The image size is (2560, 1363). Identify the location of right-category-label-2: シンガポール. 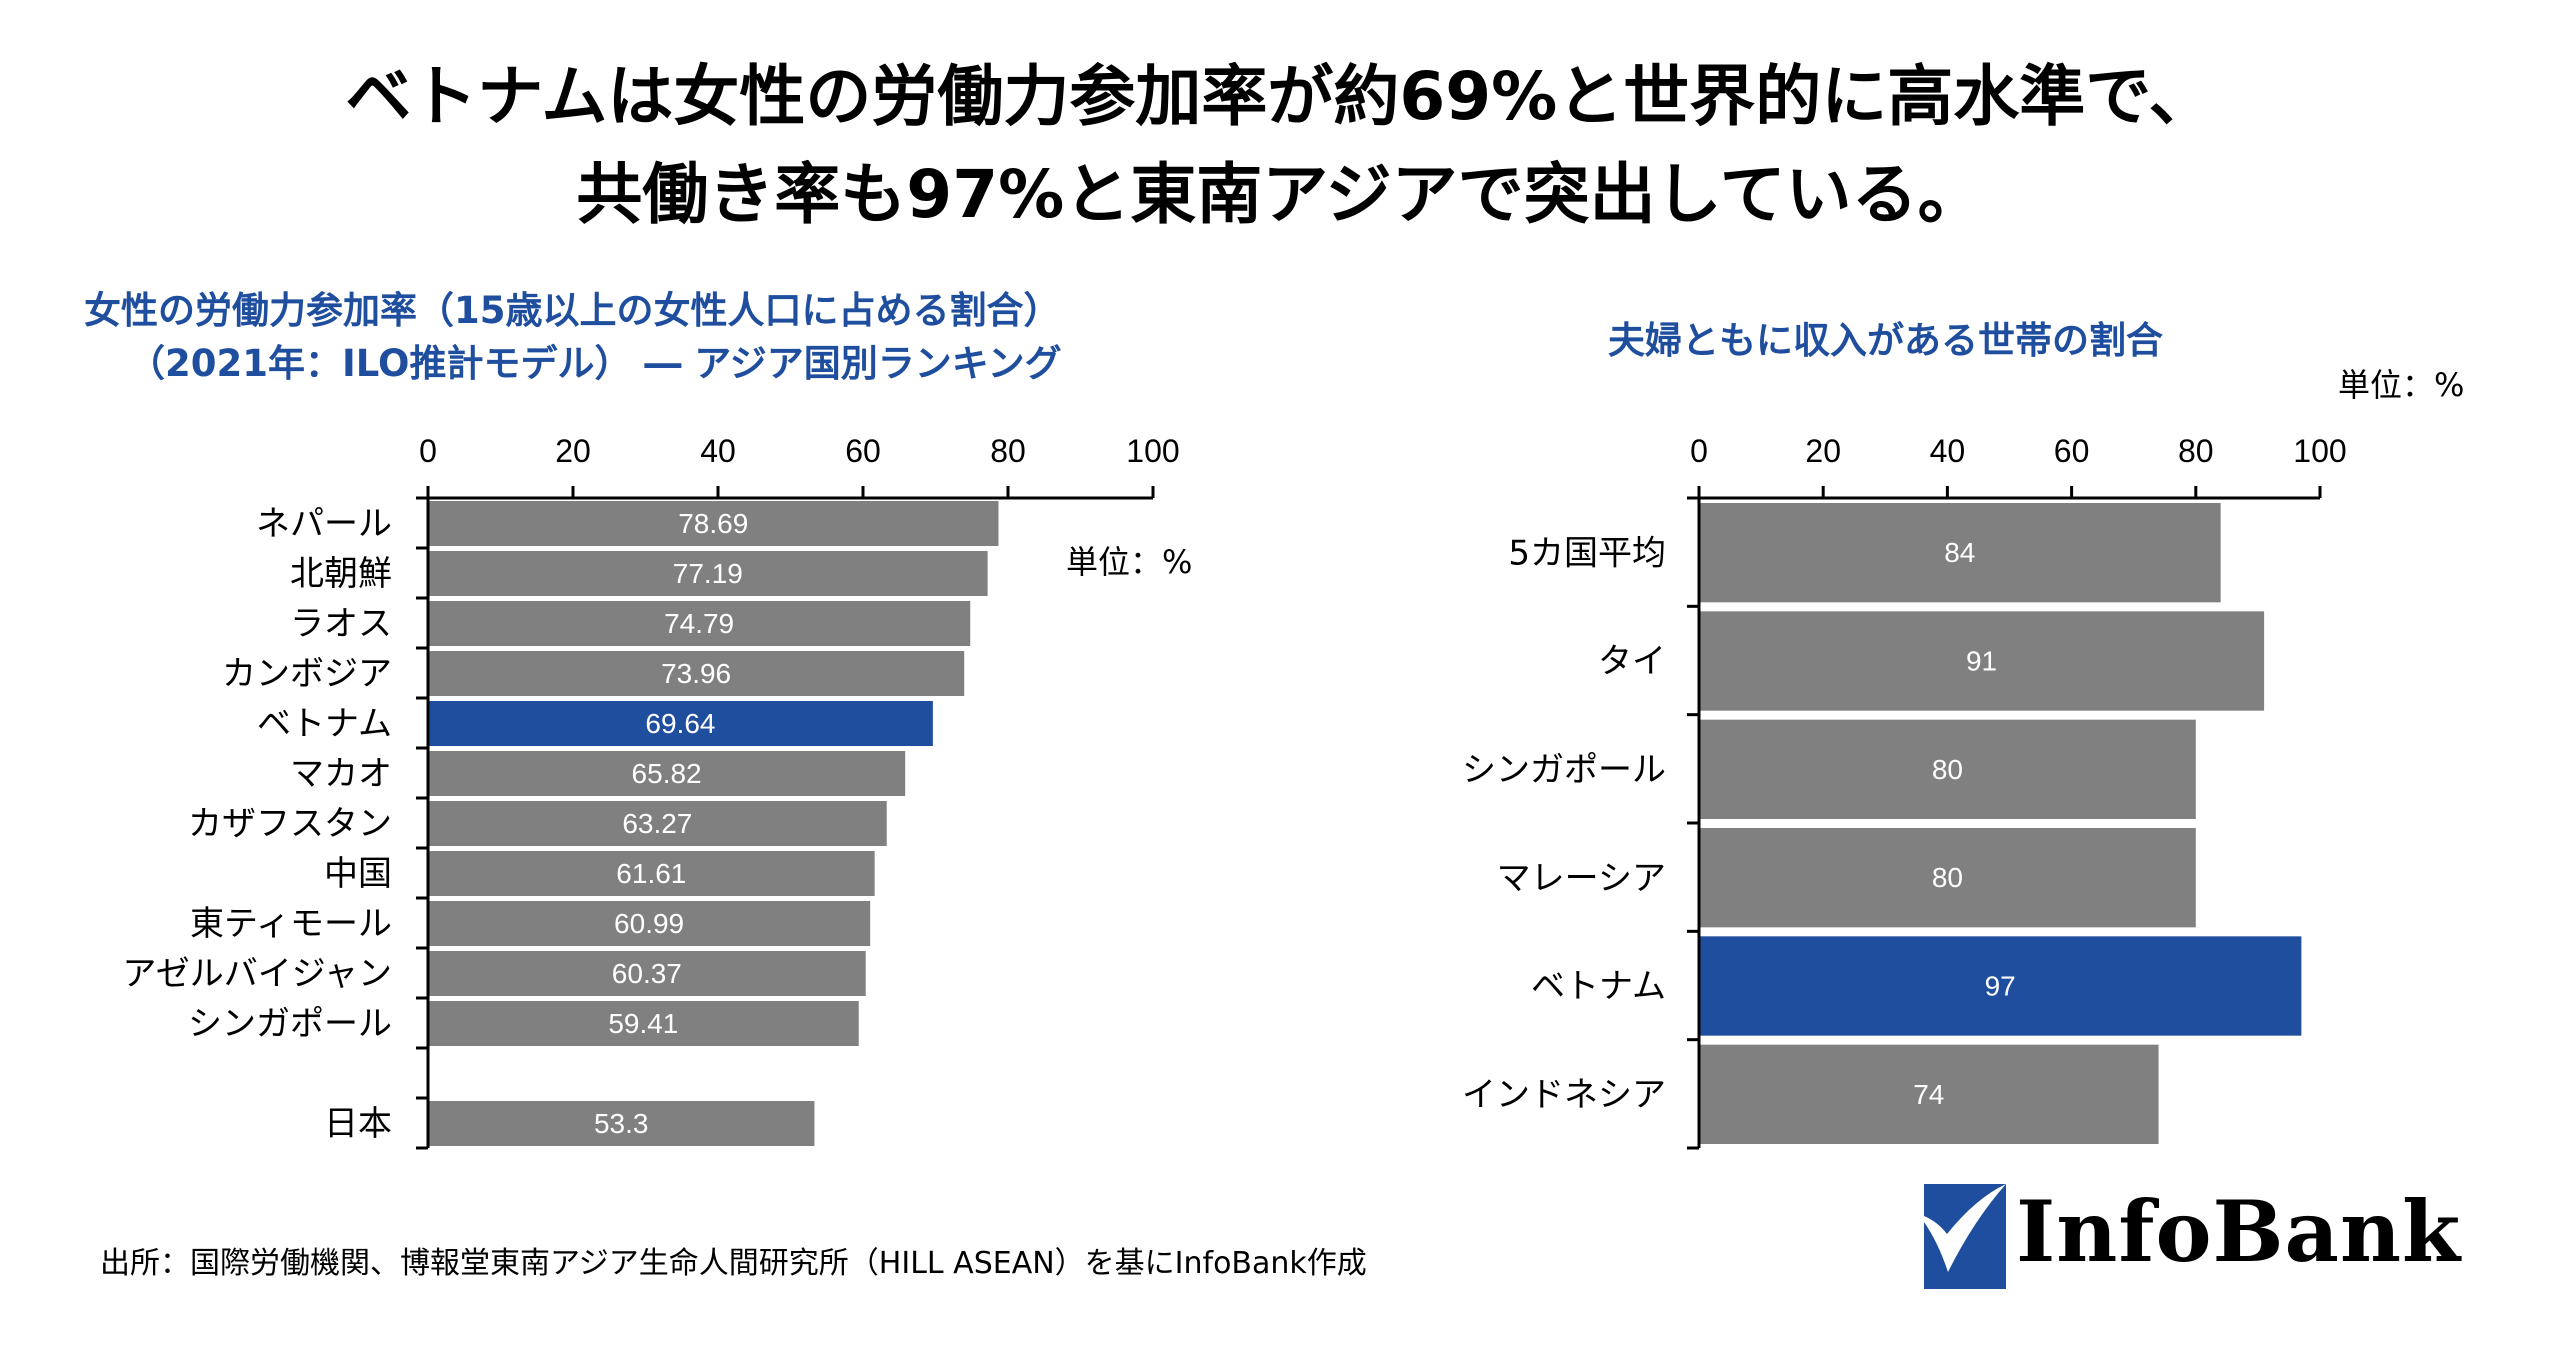
(1564, 770).